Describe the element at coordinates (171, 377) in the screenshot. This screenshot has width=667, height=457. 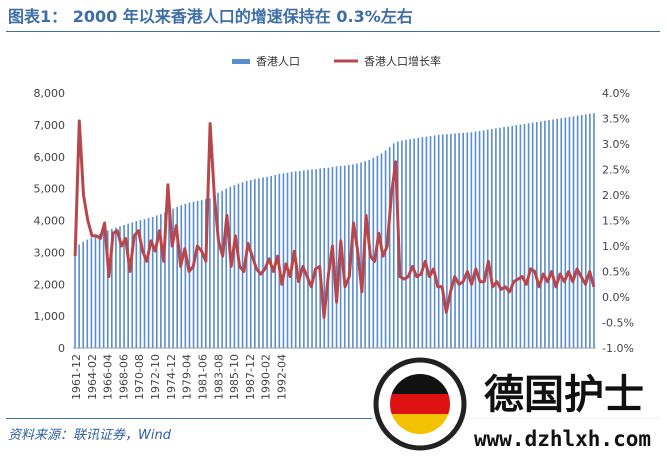
I see `x-tick-label: 1974-12` at that location.